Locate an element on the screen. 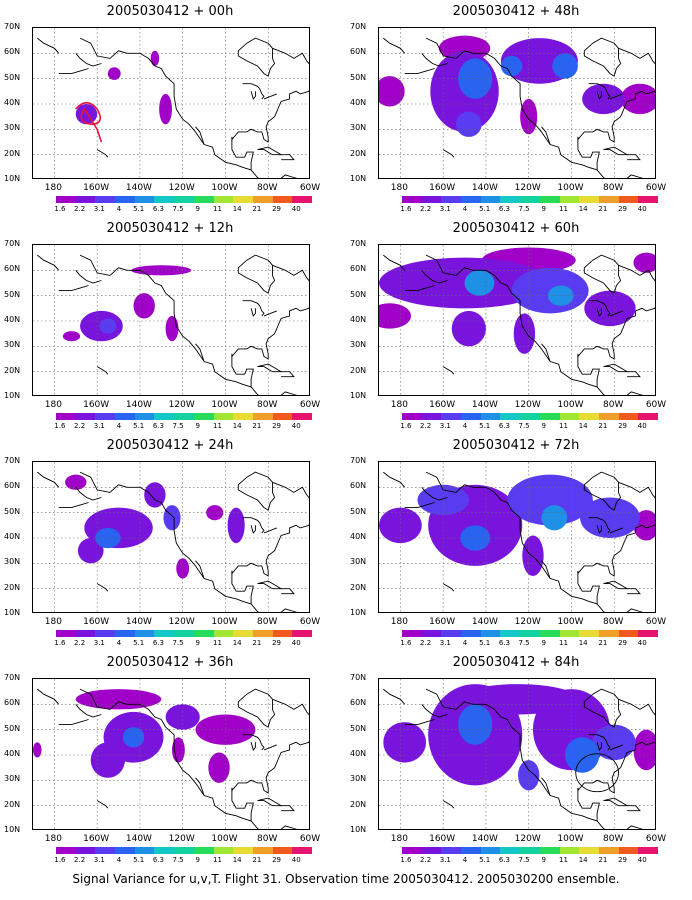 This screenshot has height=900, width=692. colorbar-label: 2.2 is located at coordinates (80, 426).